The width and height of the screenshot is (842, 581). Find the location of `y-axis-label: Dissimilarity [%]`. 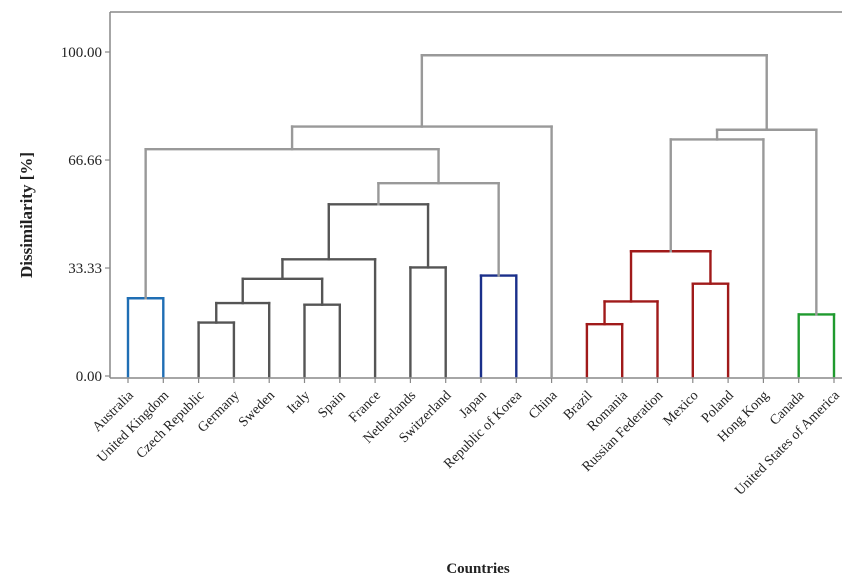

y-axis-label: Dissimilarity [%] is located at coordinates (26, 215).